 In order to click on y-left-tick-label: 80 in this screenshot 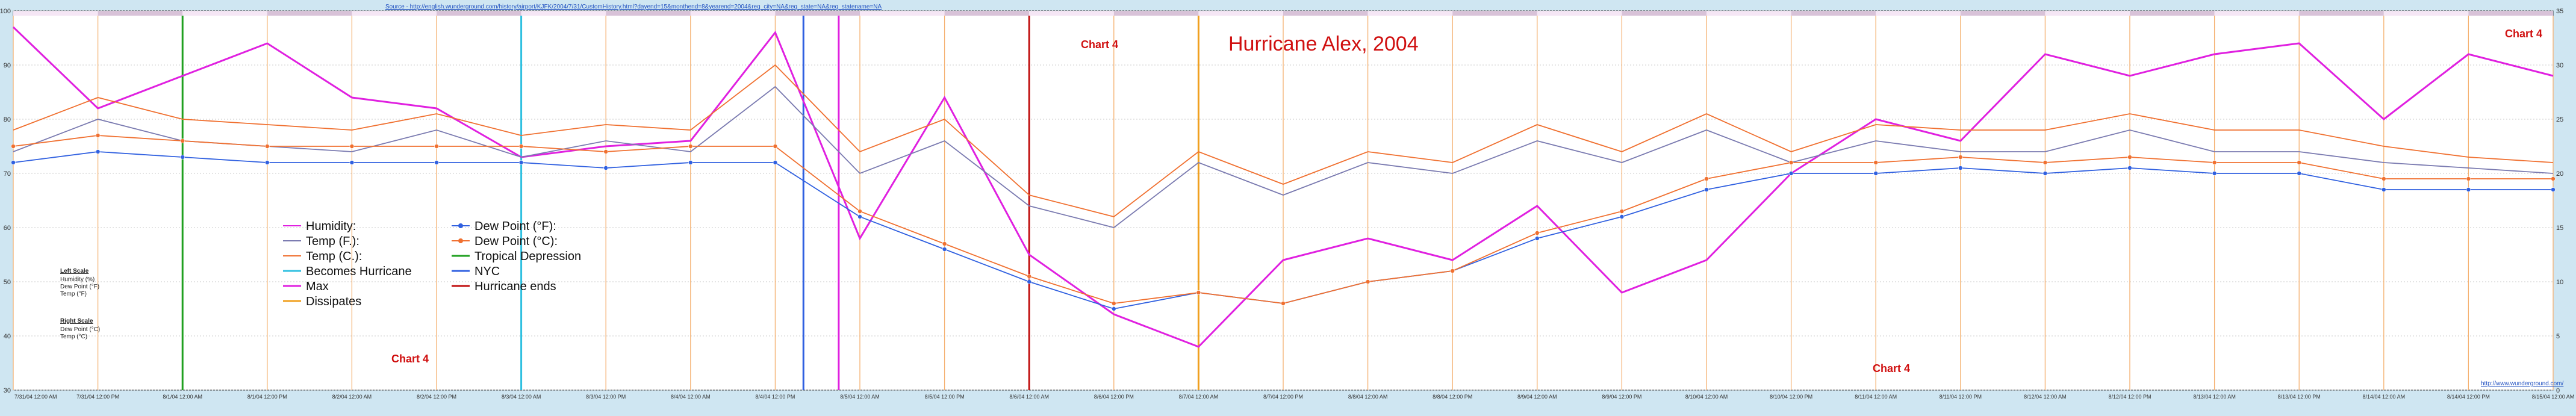, I will do `click(8, 119)`.